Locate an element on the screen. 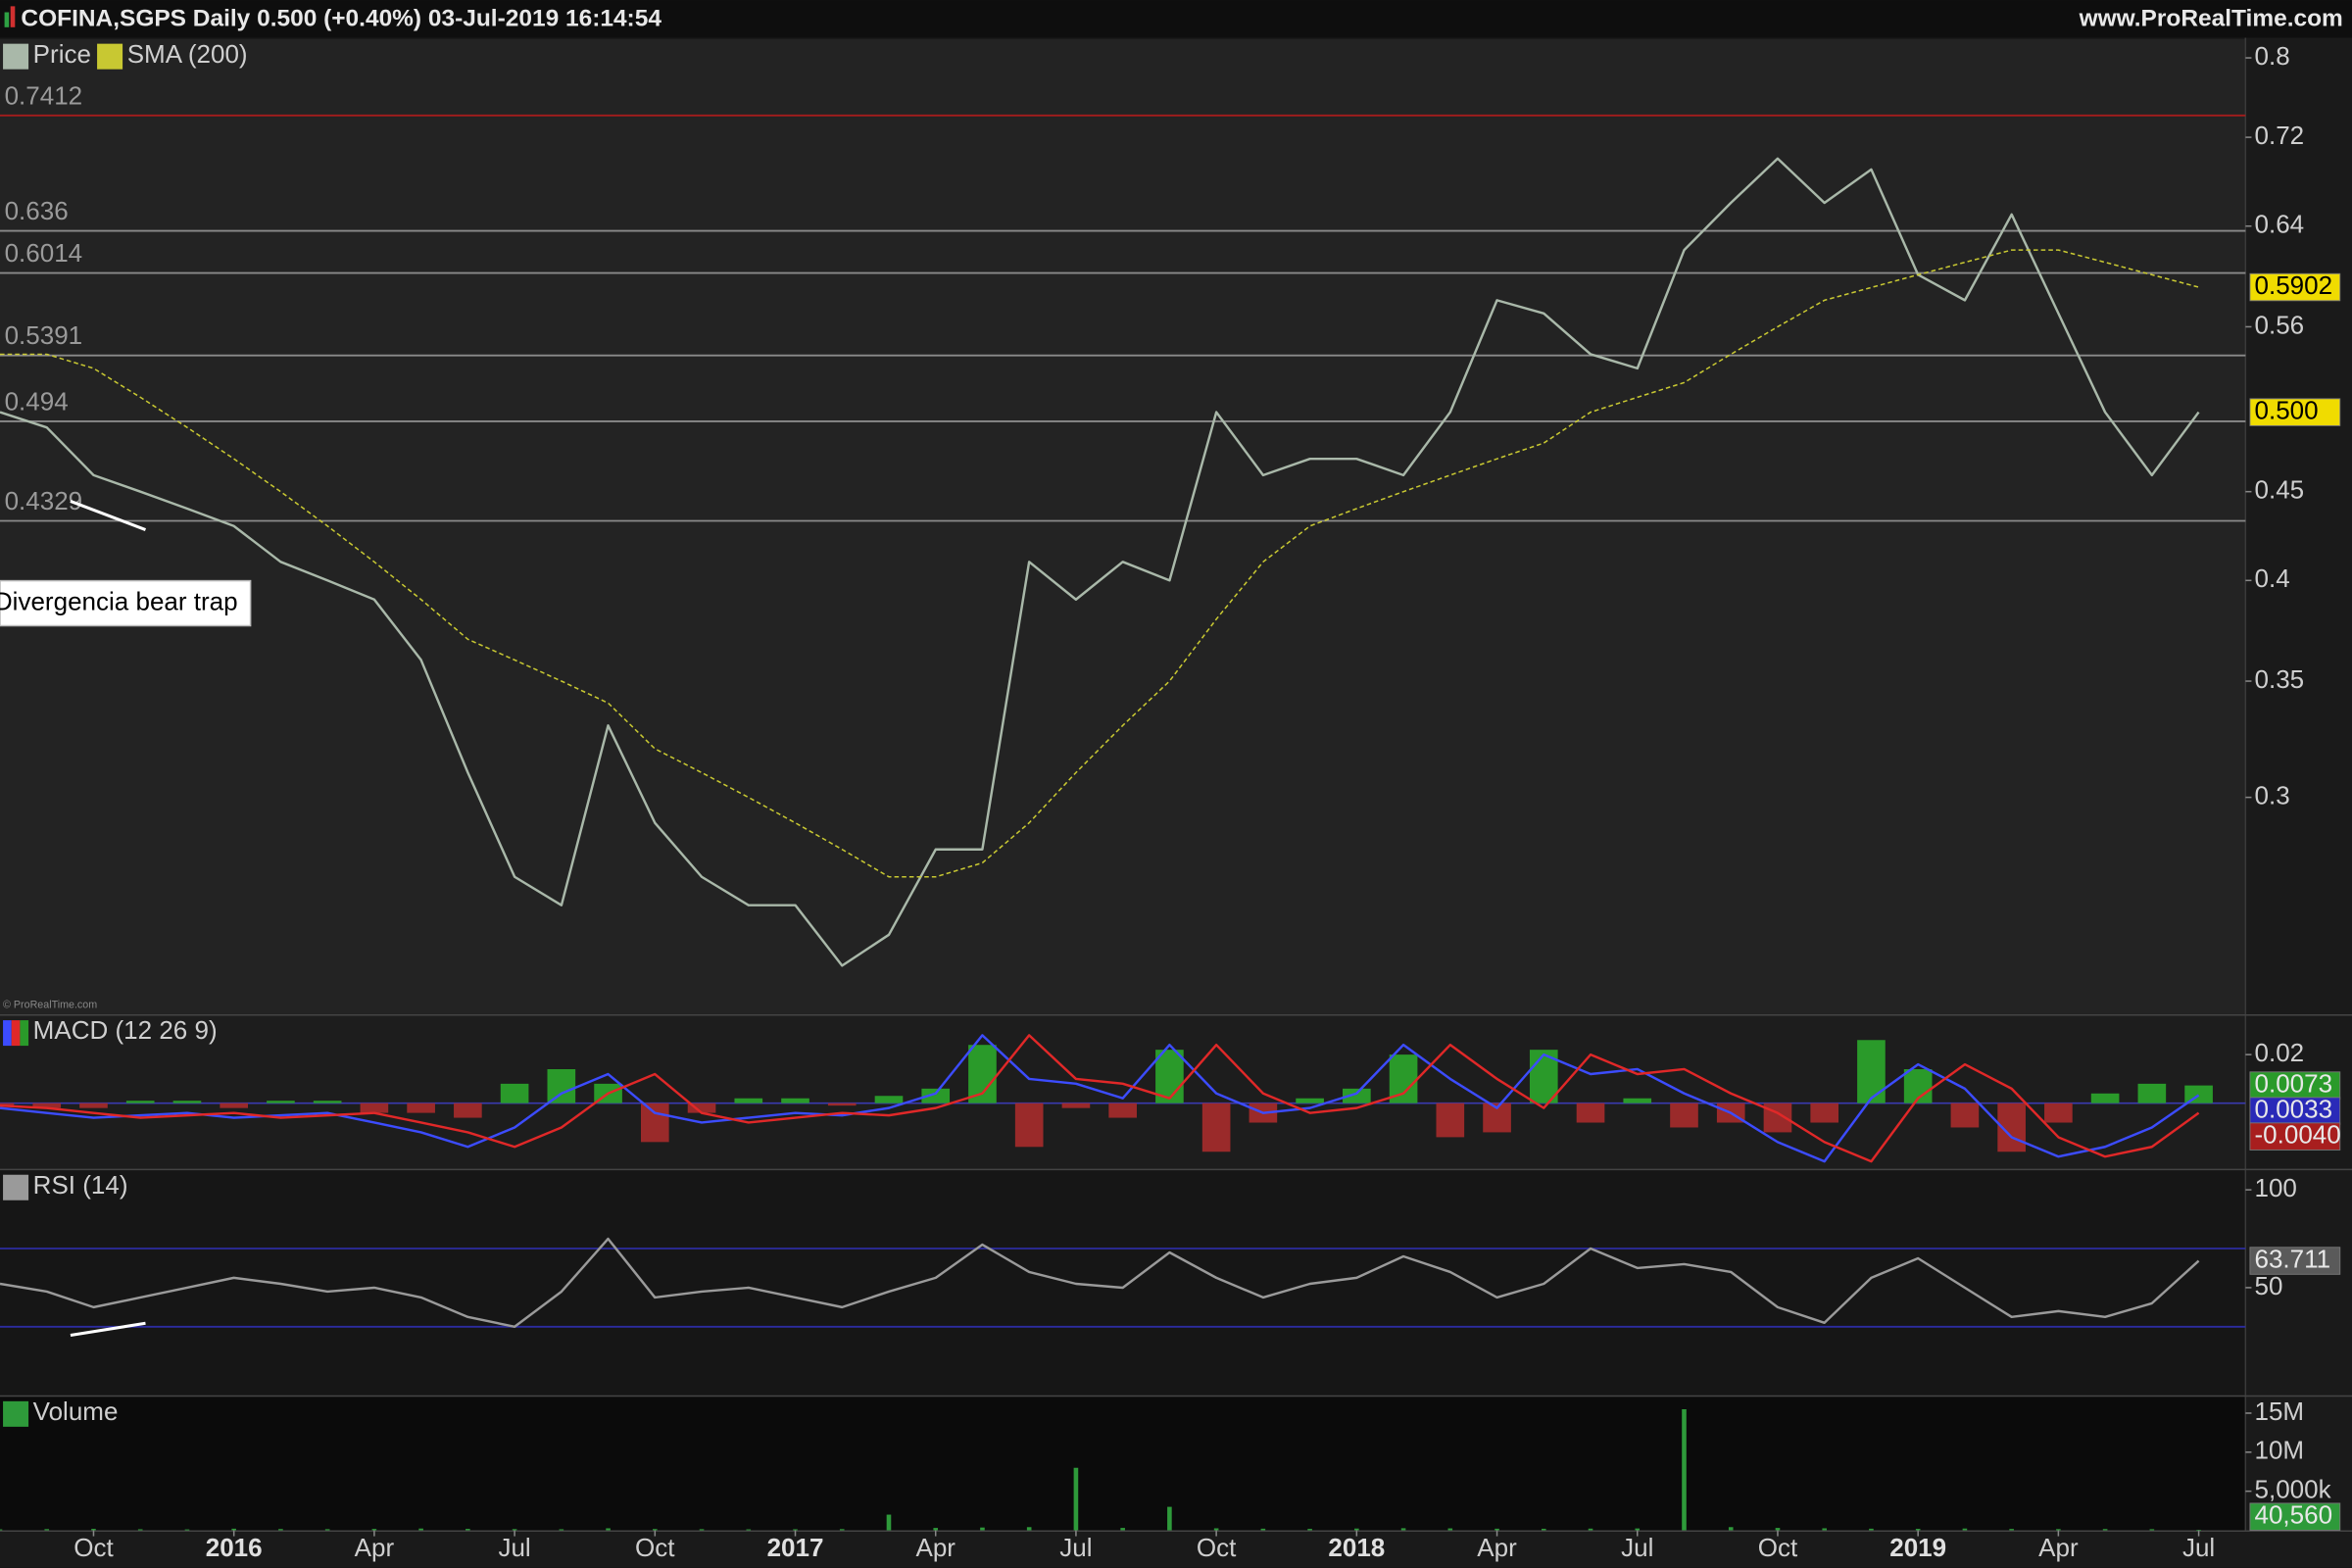 The width and height of the screenshot is (2352, 1568). annotation: Divergencia bear trap is located at coordinates (119, 600).